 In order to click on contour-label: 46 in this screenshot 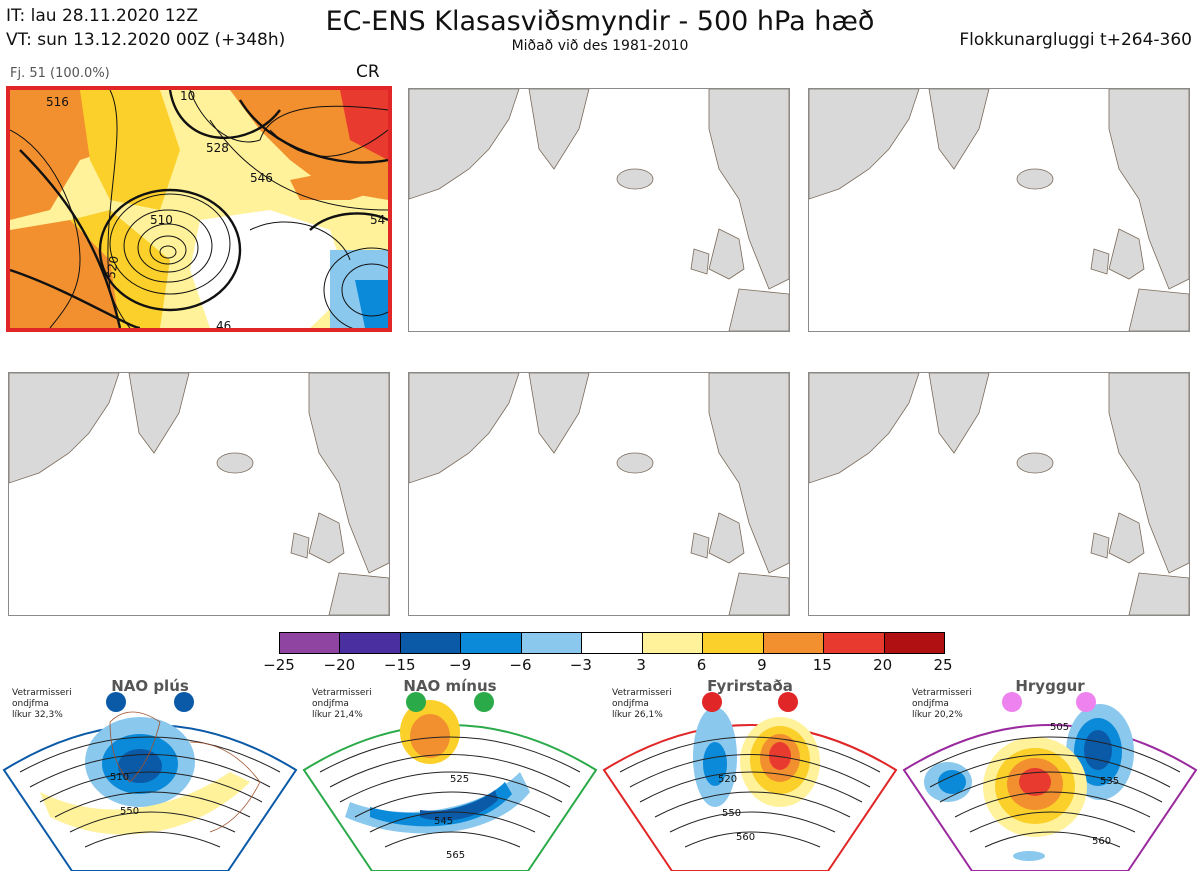, I will do `click(223, 323)`.